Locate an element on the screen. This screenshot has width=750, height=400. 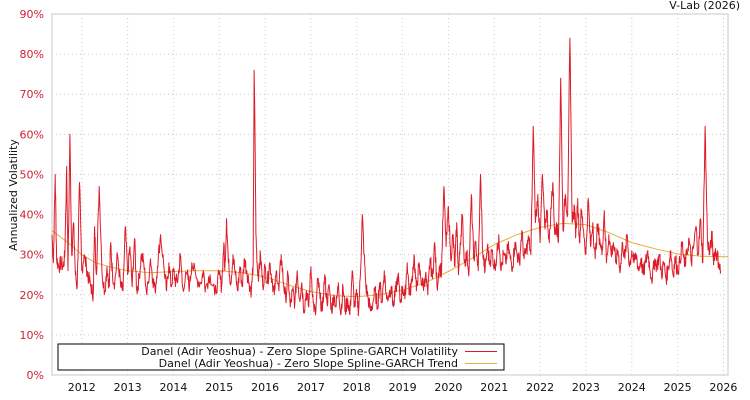
x-tick-label: 2016 is located at coordinates (265, 387).